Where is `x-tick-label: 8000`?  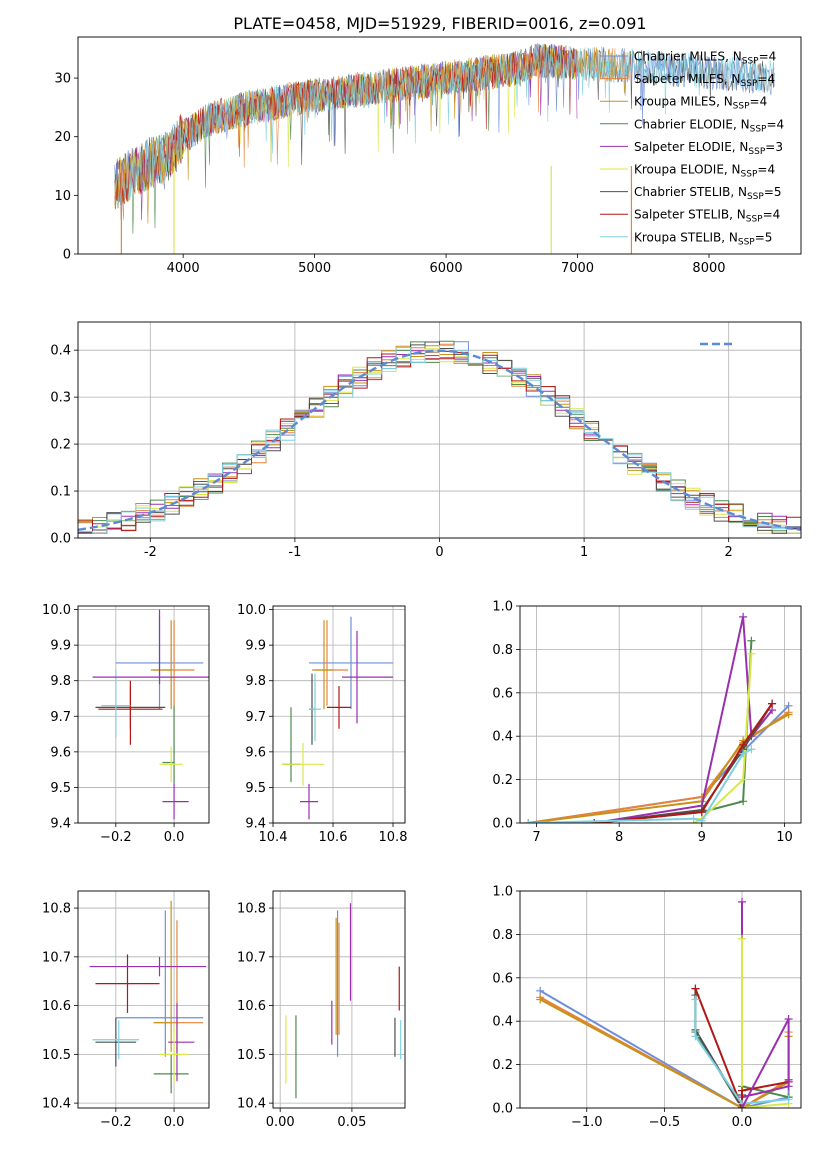 x-tick-label: 8000 is located at coordinates (708, 268).